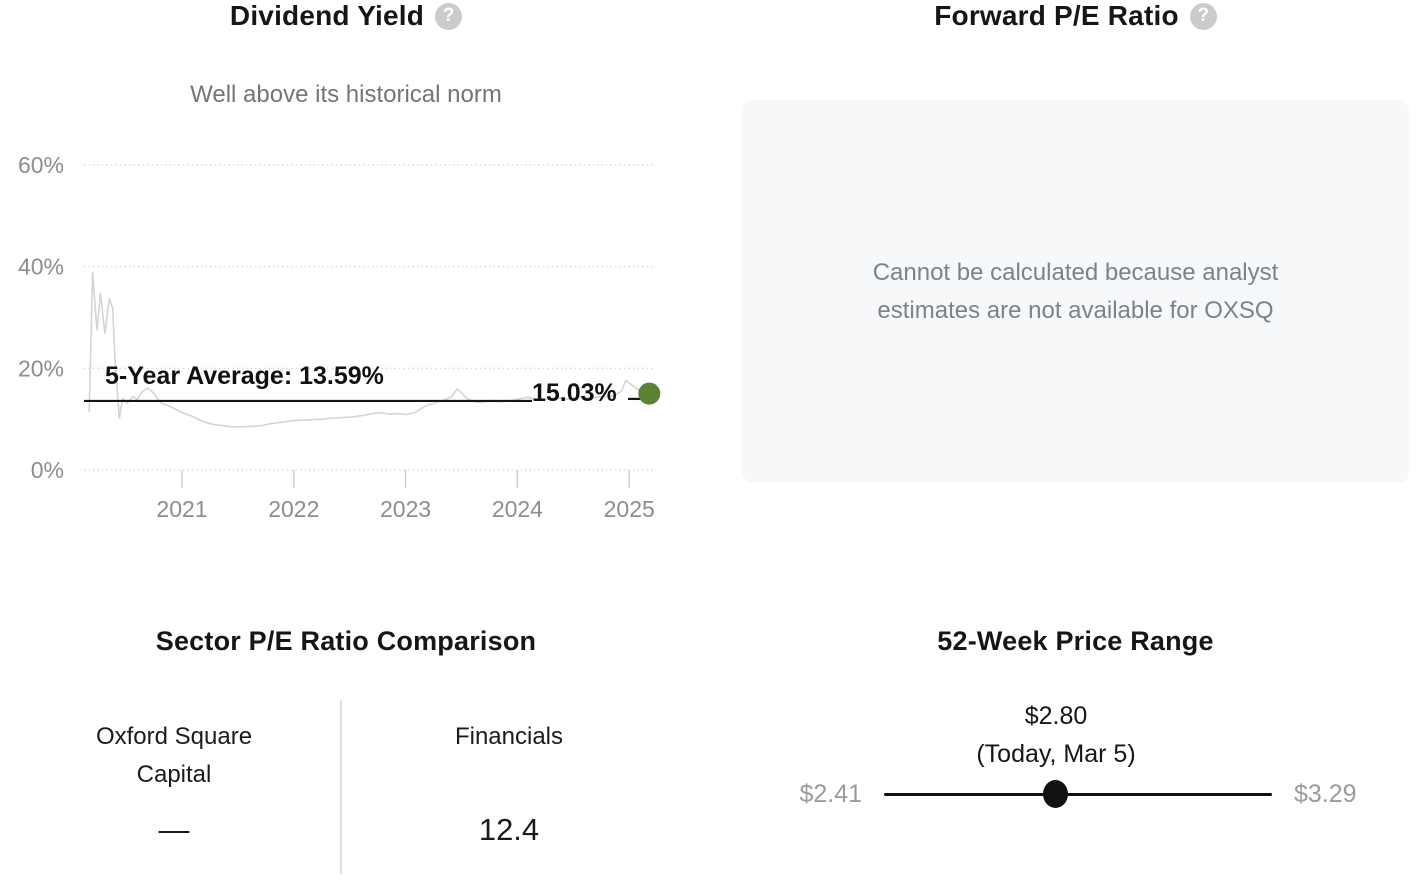  What do you see at coordinates (1056, 794) in the screenshot?
I see `price-range-marker` at bounding box center [1056, 794].